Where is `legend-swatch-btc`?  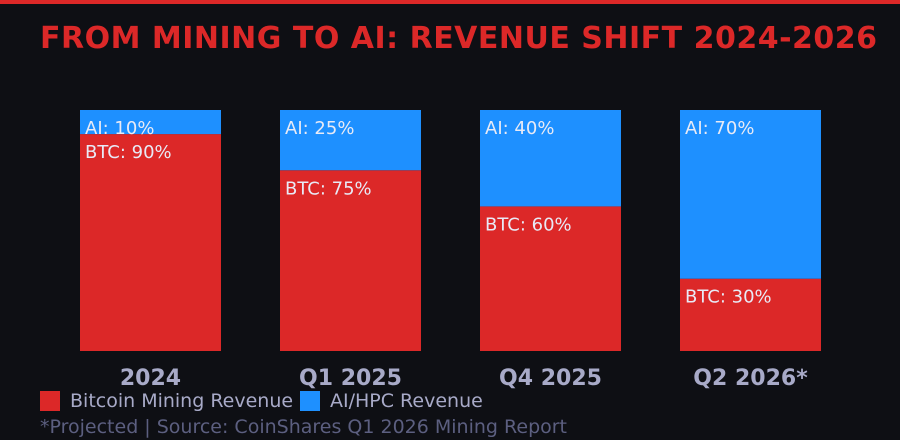 legend-swatch-btc is located at coordinates (50, 401).